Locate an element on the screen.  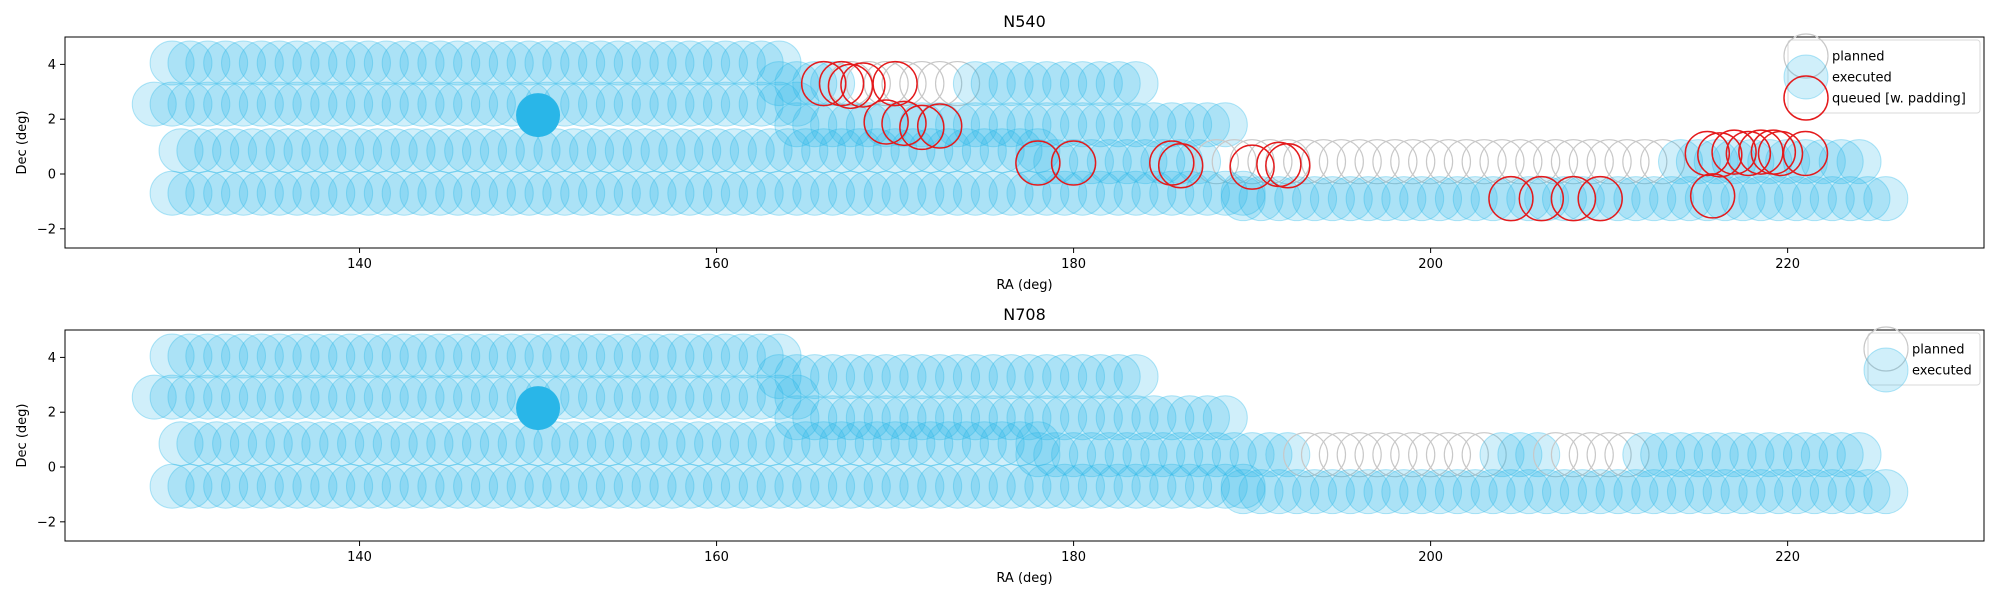
y-tick-label: 4 is located at coordinates (52, 65).